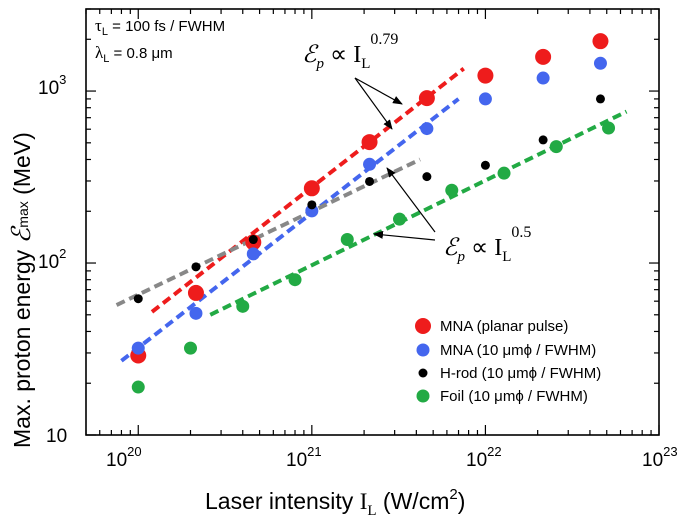 The width and height of the screenshot is (685, 523). What do you see at coordinates (487, 244) in the screenshot?
I see `annotation-scaling-05: ℰp ∝ IL0.5` at bounding box center [487, 244].